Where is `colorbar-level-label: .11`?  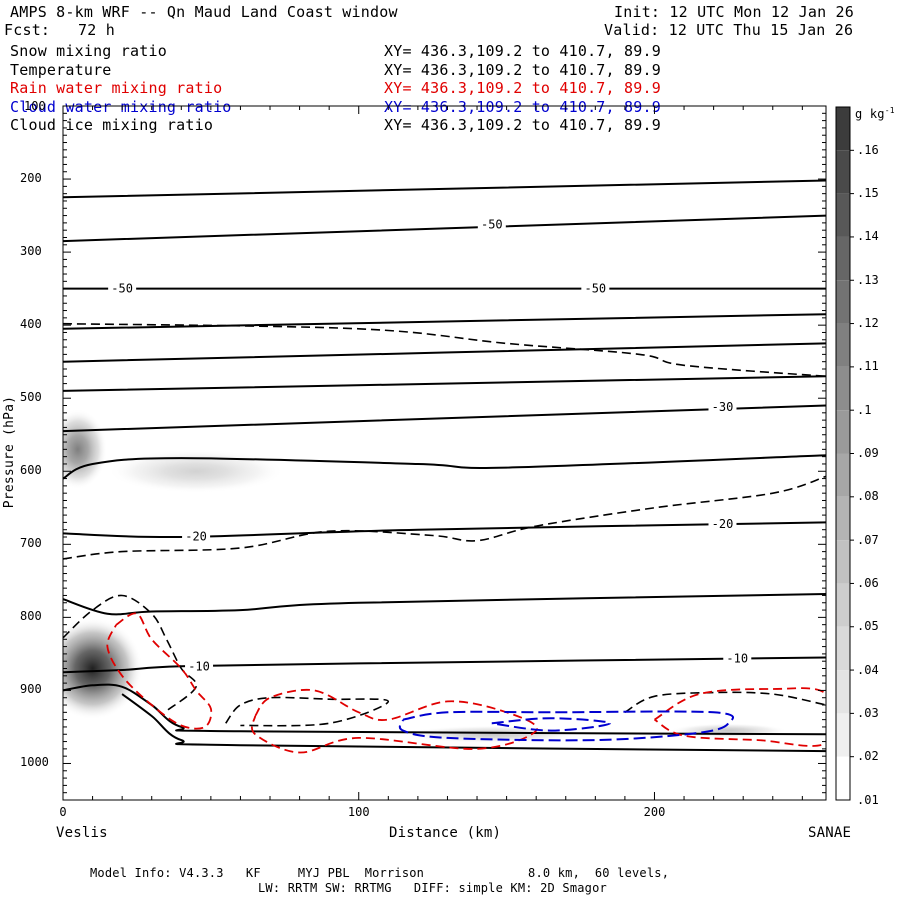
colorbar-level-label: .11 is located at coordinates (868, 366).